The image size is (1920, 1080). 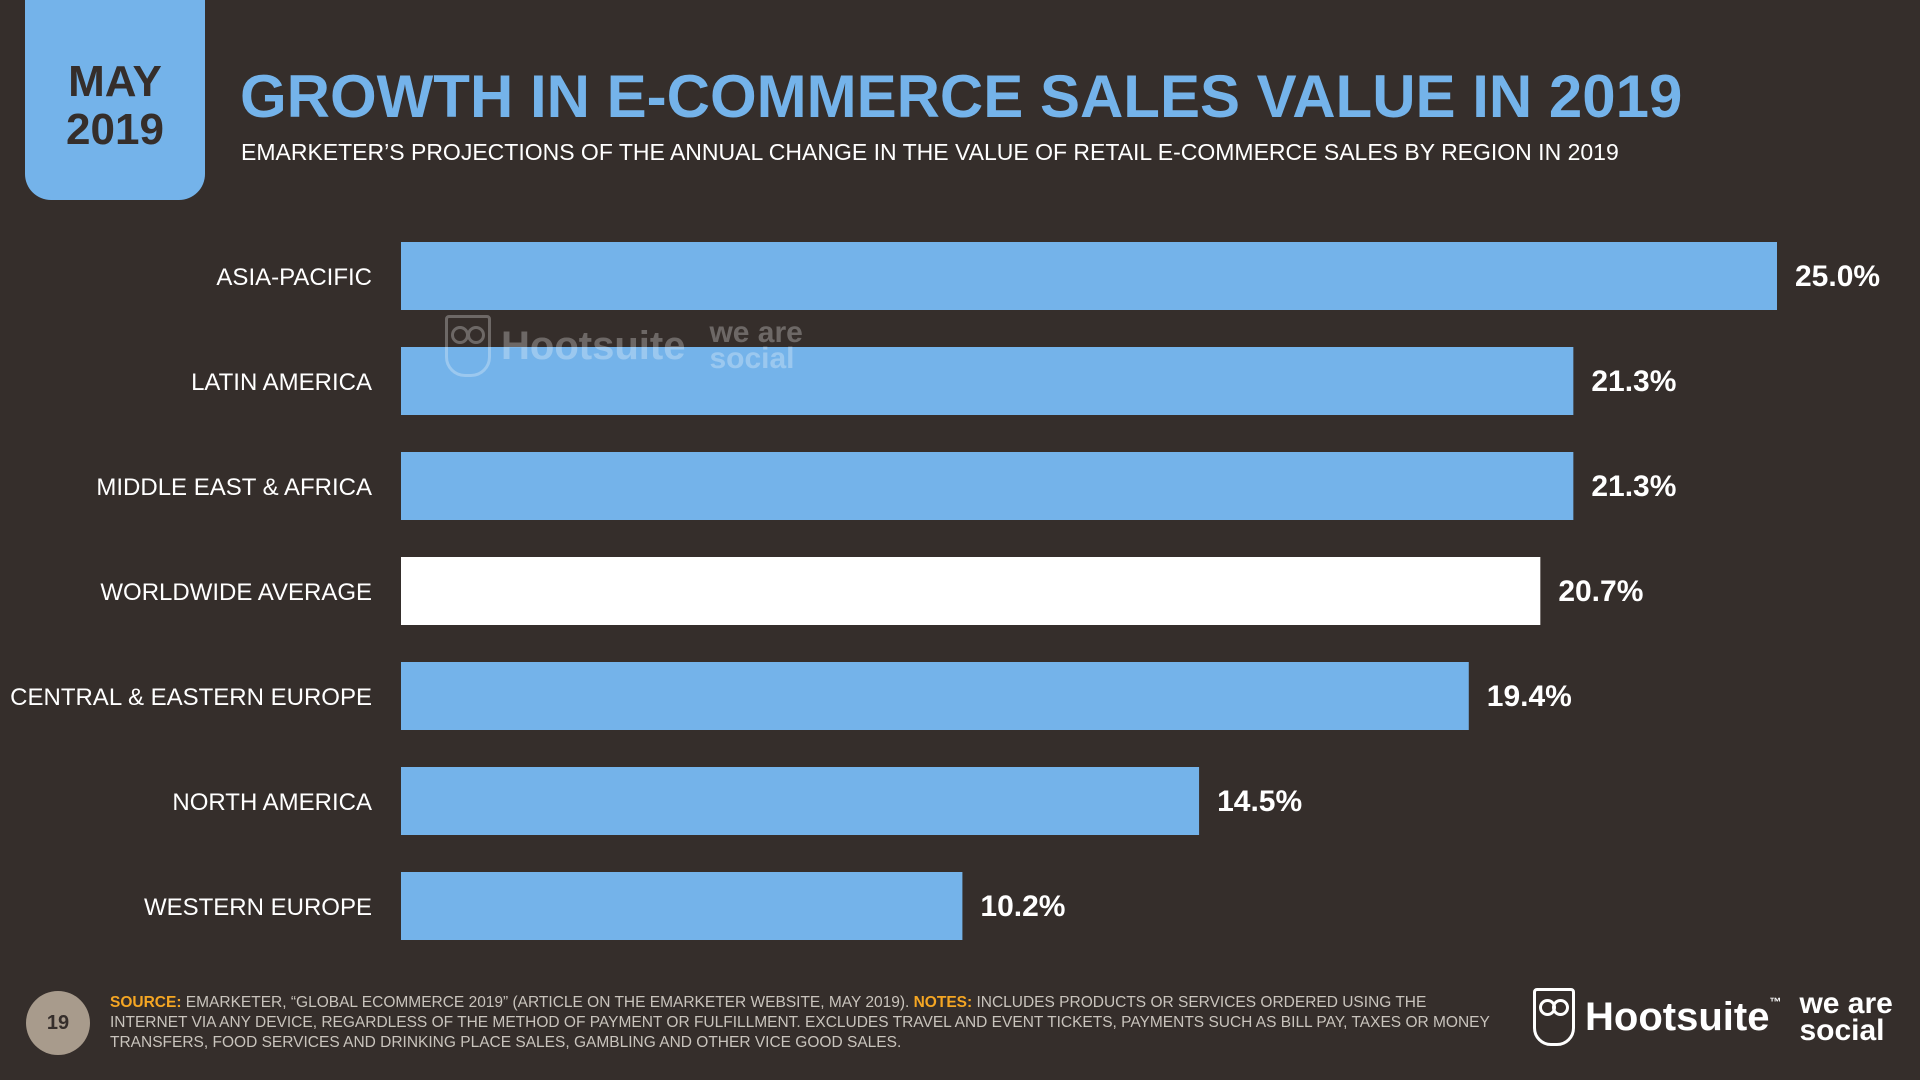 I want to click on owl-logo-icon, so click(x=468, y=346).